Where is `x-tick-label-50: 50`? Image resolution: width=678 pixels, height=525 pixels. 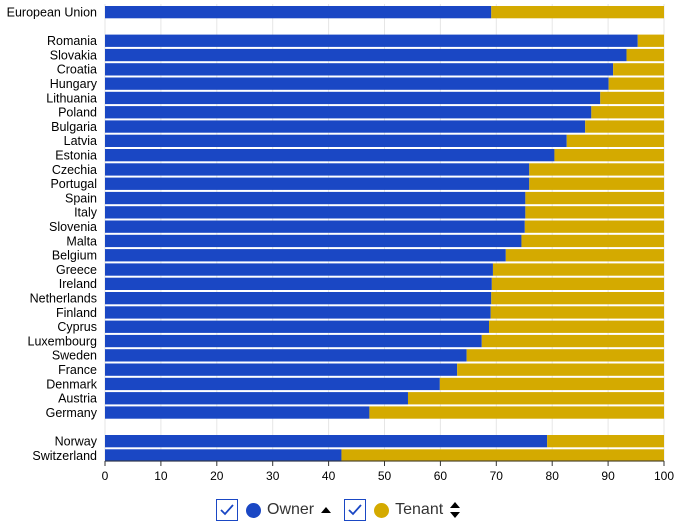
x-tick-label-50: 50 is located at coordinates (385, 476).